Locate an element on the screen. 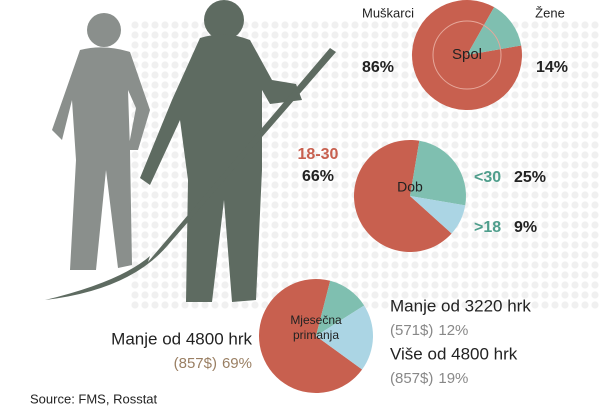 This screenshot has height=411, width=616. category-label: >18 is located at coordinates (487, 227).